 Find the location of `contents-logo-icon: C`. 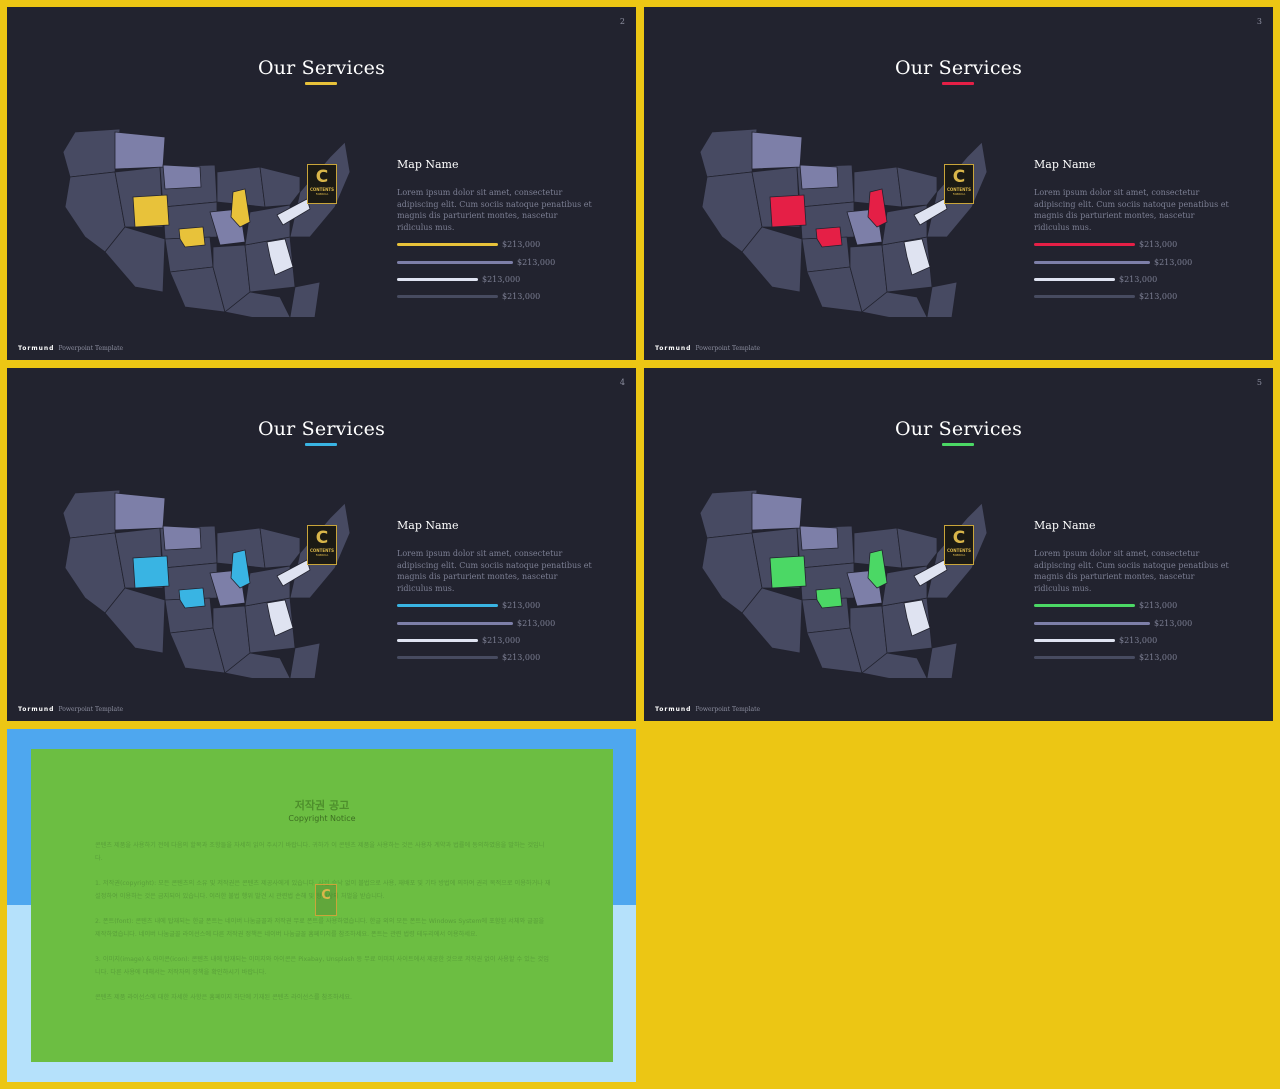

contents-logo-icon: C is located at coordinates (326, 900).